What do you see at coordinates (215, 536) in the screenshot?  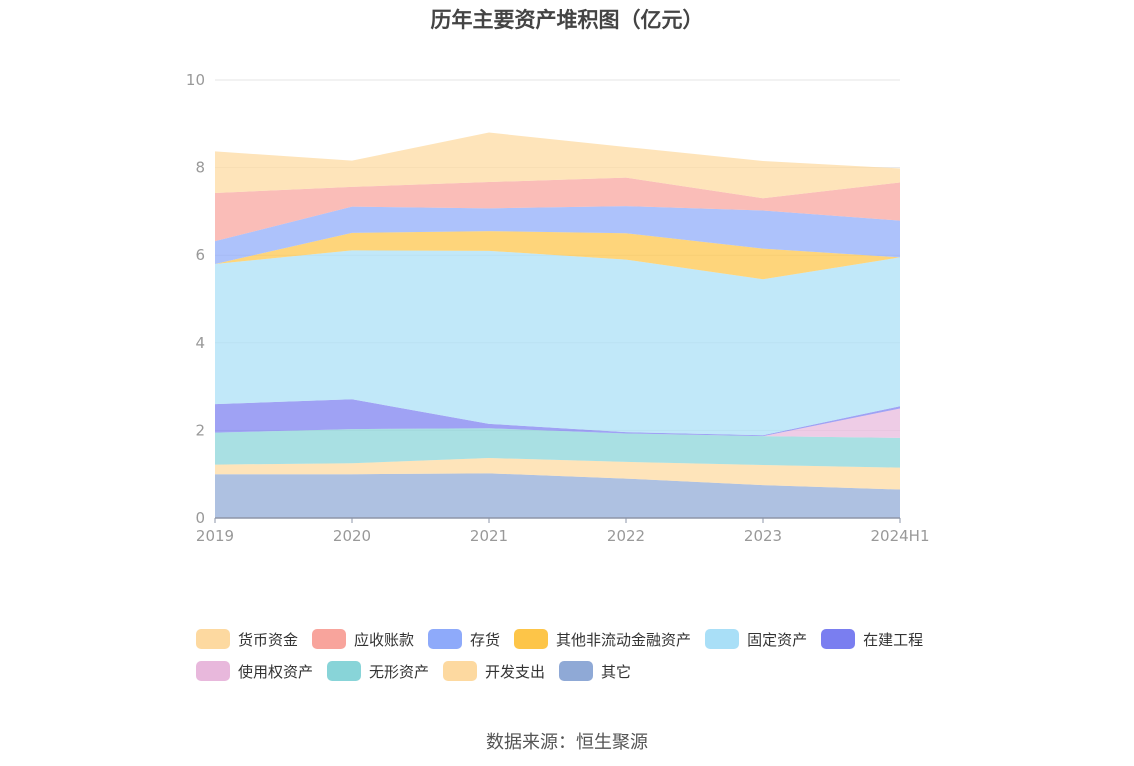 I see `x-tick-label: 2019` at bounding box center [215, 536].